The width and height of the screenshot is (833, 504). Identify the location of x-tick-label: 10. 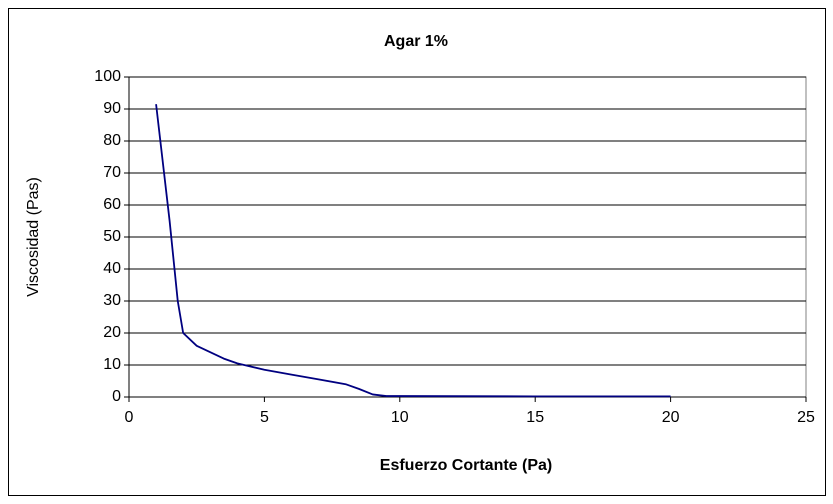
(400, 417).